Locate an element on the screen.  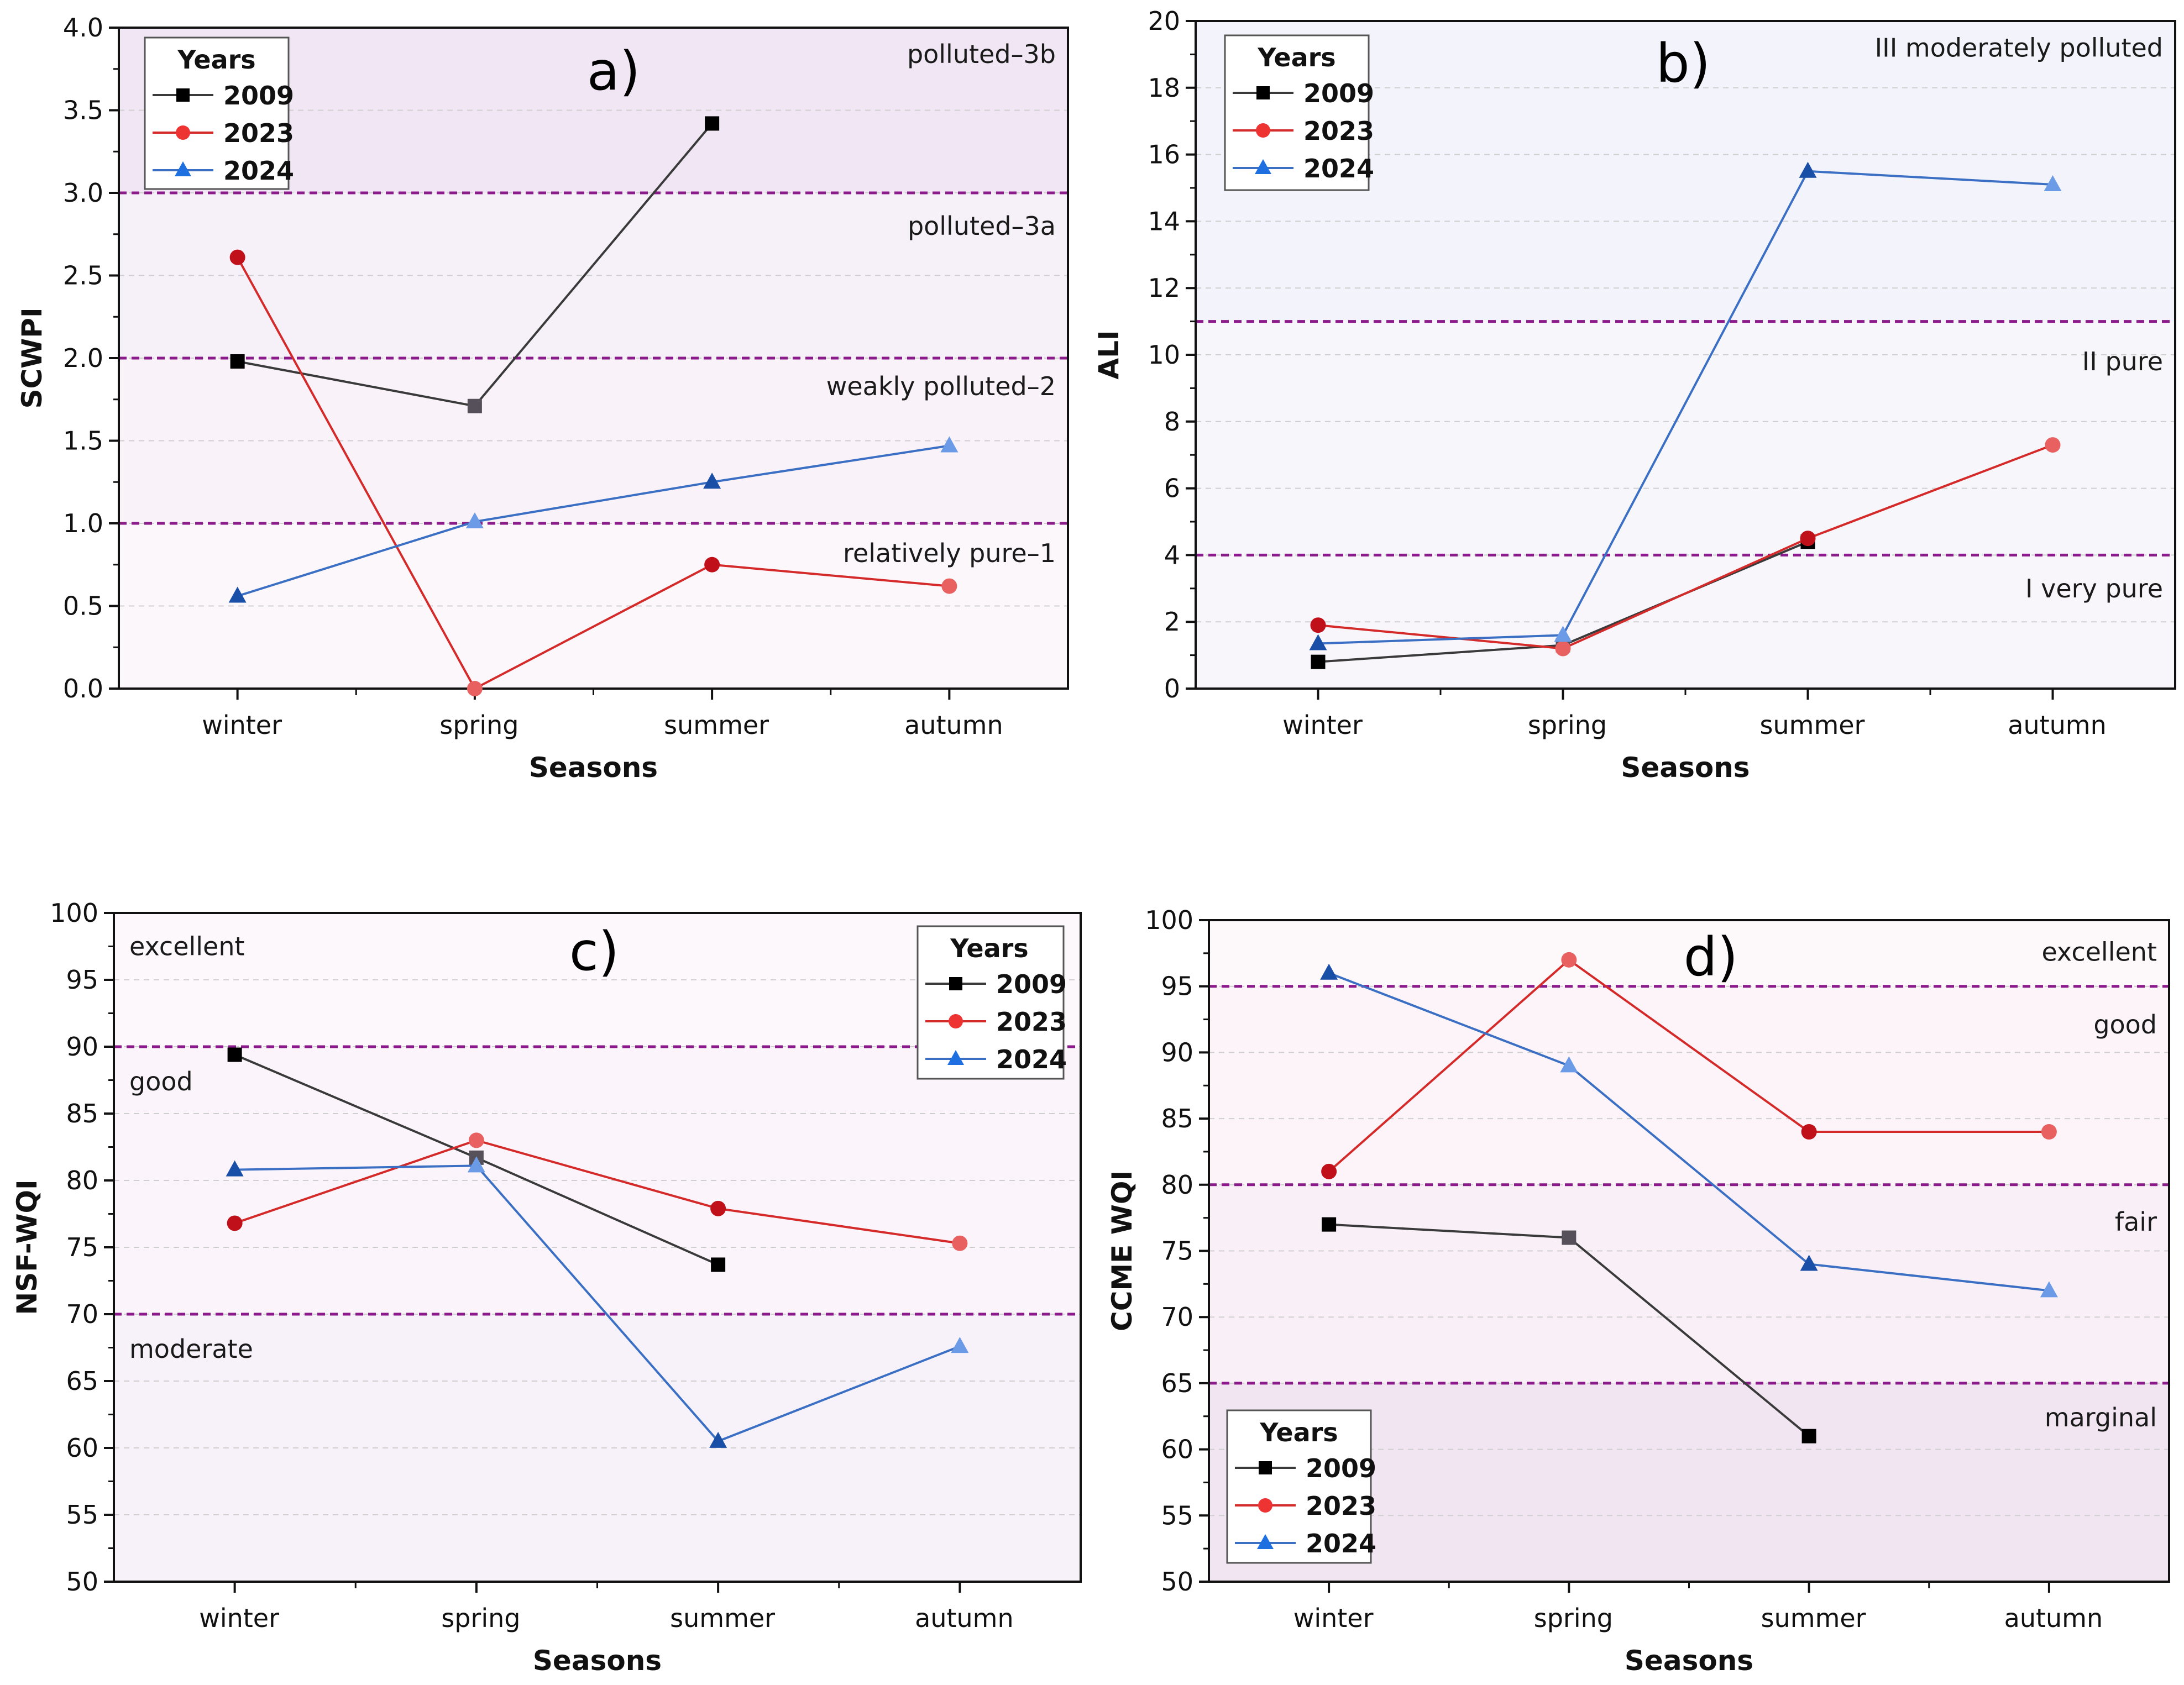
zone-label: fair is located at coordinates (2136, 1222).